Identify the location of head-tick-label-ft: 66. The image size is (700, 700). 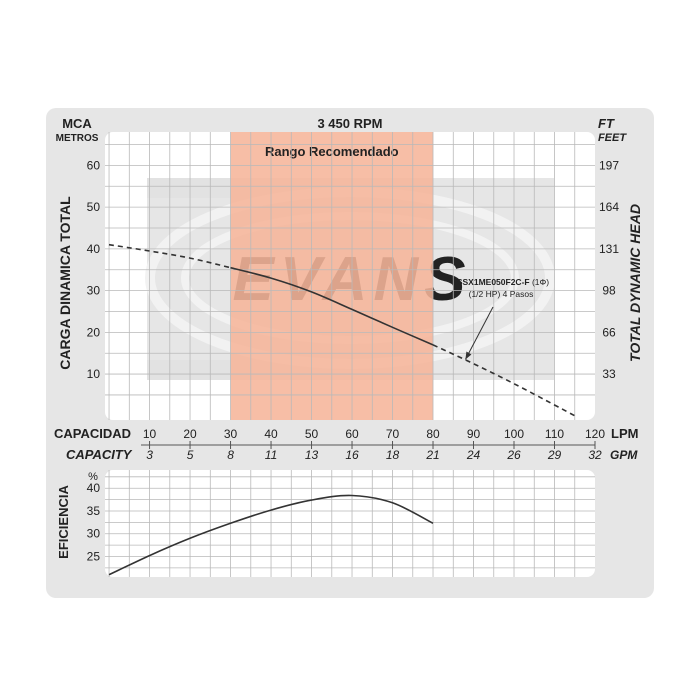
(609, 332).